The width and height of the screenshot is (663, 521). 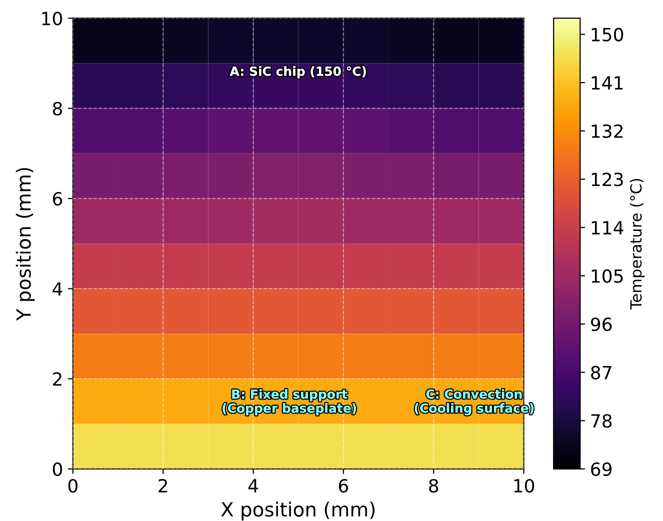 What do you see at coordinates (25, 244) in the screenshot?
I see `y-axis-title: Y position (mm)` at bounding box center [25, 244].